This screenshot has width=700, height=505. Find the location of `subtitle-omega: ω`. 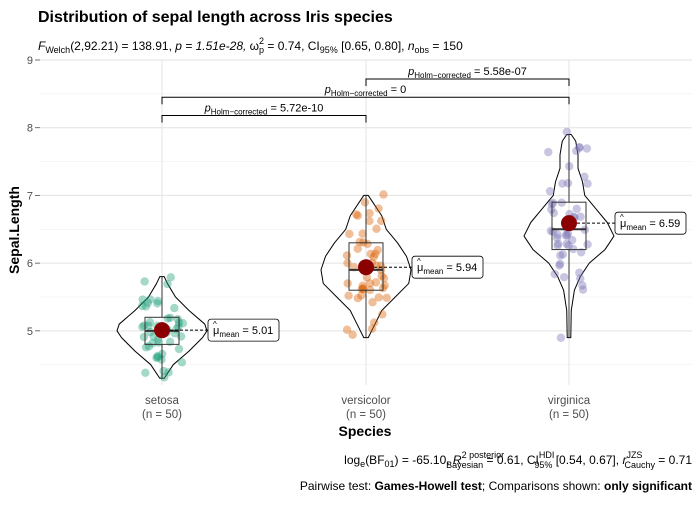

subtitle-omega: ω is located at coordinates (254, 46).